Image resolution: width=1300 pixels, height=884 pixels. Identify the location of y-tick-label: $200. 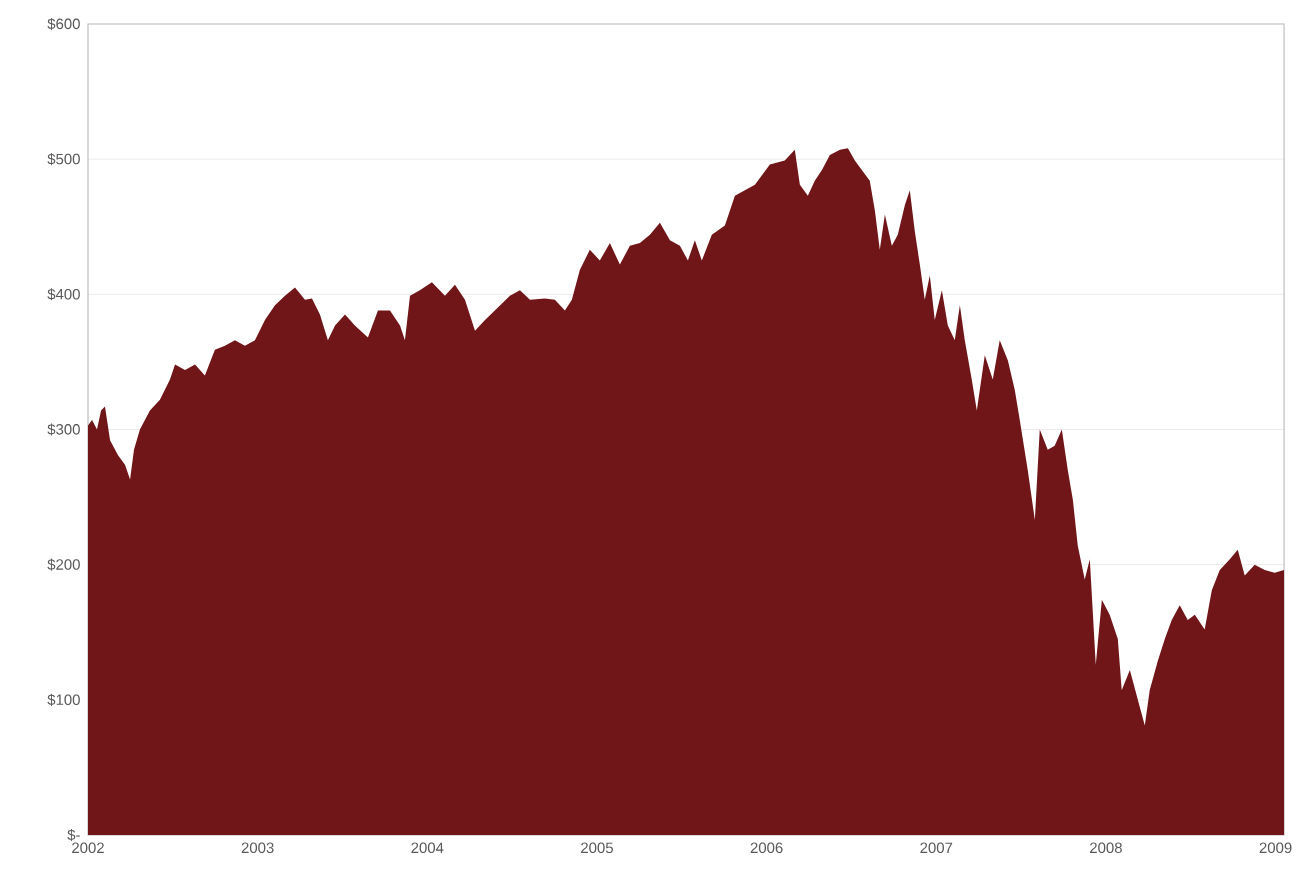
(63, 564).